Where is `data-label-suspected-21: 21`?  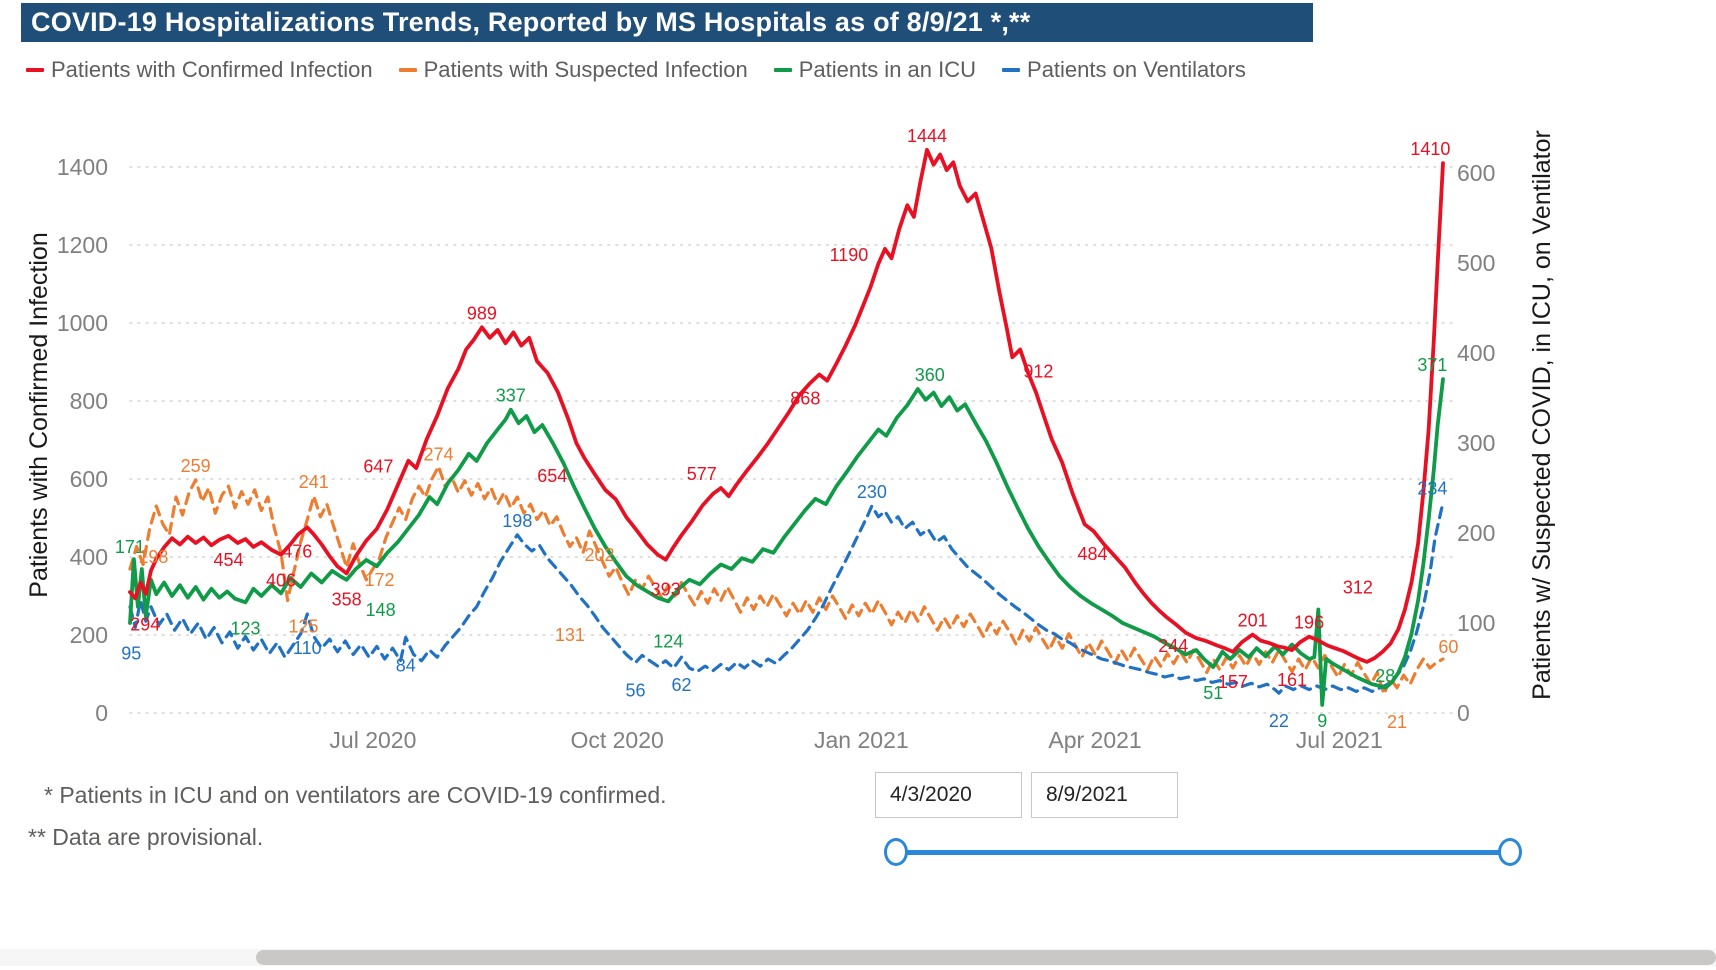 data-label-suspected-21: 21 is located at coordinates (1397, 722).